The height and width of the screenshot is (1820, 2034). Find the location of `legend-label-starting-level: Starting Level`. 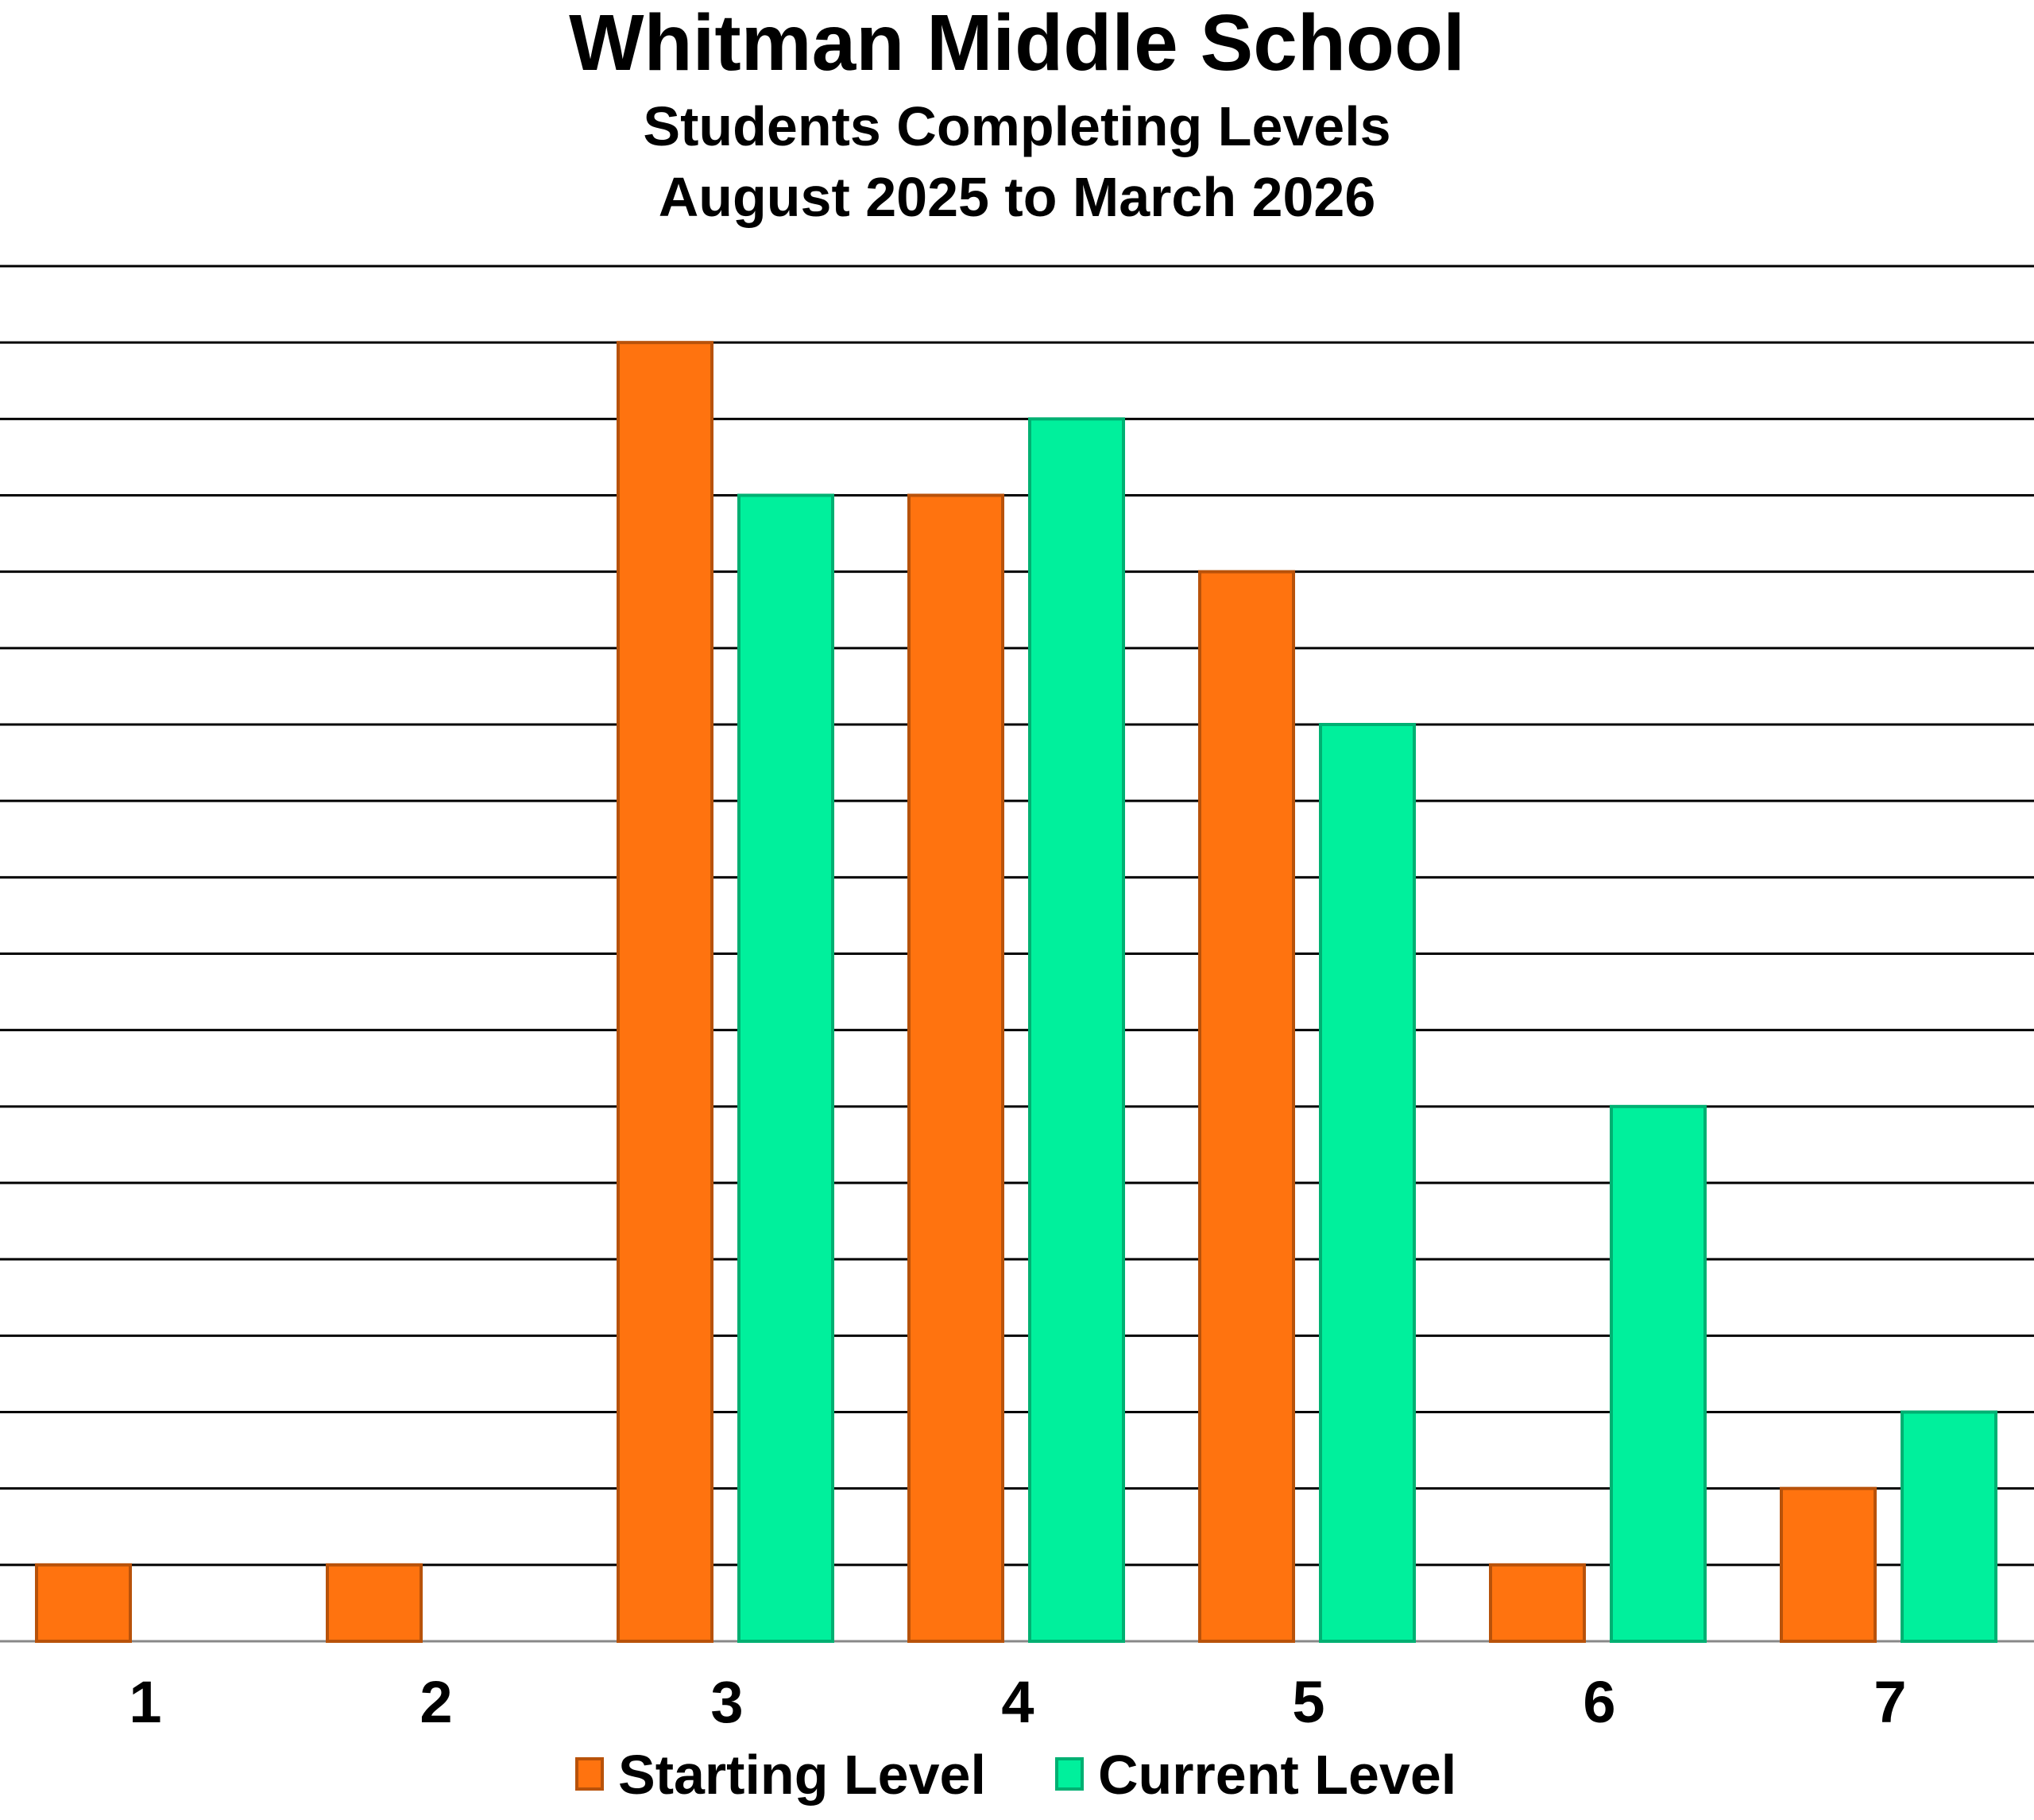

legend-label-starting-level: Starting Level is located at coordinates (802, 1775).